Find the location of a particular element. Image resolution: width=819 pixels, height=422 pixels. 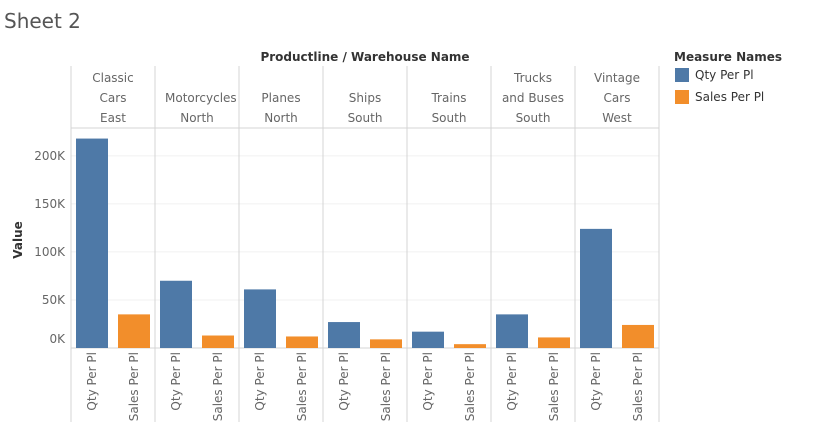

legend-label: Sales Per Pl is located at coordinates (729, 97).